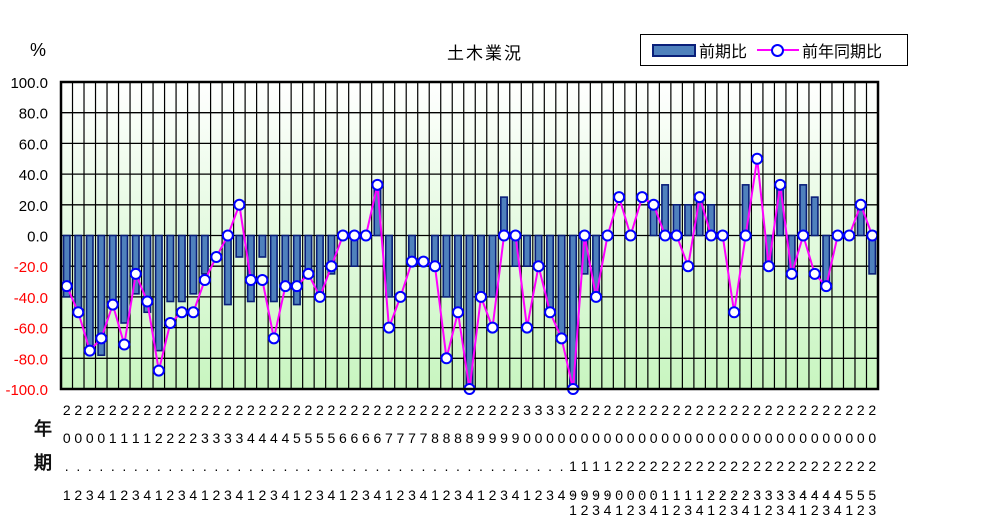  Describe the element at coordinates (31, 359) in the screenshot. I see `y-tick-label: -80.0` at that location.